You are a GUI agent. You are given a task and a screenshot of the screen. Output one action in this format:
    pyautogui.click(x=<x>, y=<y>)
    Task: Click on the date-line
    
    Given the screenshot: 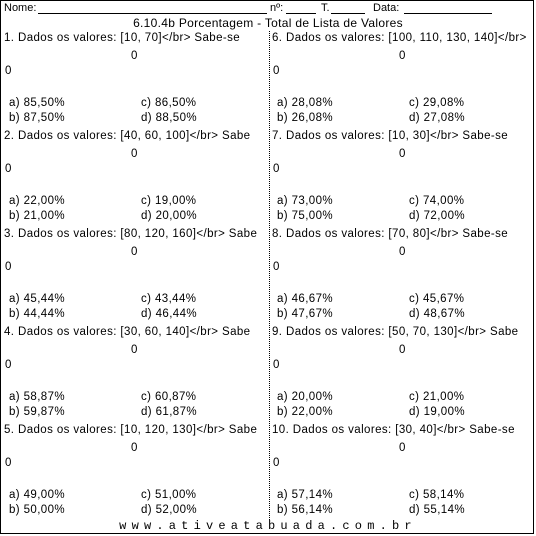 What is the action you would take?
    pyautogui.click(x=448, y=13)
    